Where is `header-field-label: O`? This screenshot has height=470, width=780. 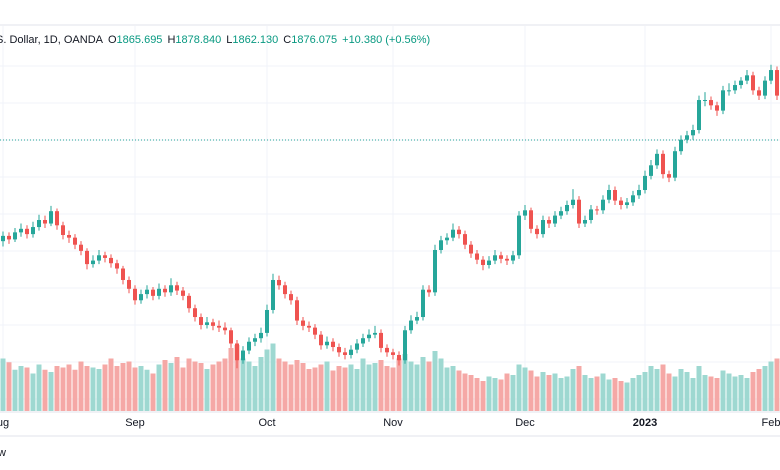 header-field-label: O is located at coordinates (112, 40).